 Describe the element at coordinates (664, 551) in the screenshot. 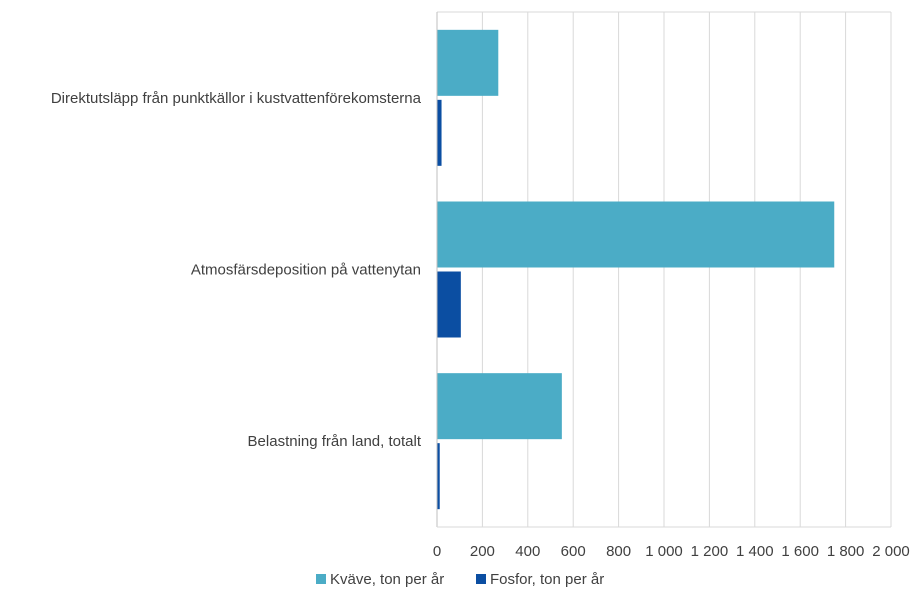

I see `x-tick-label: 1 000` at that location.